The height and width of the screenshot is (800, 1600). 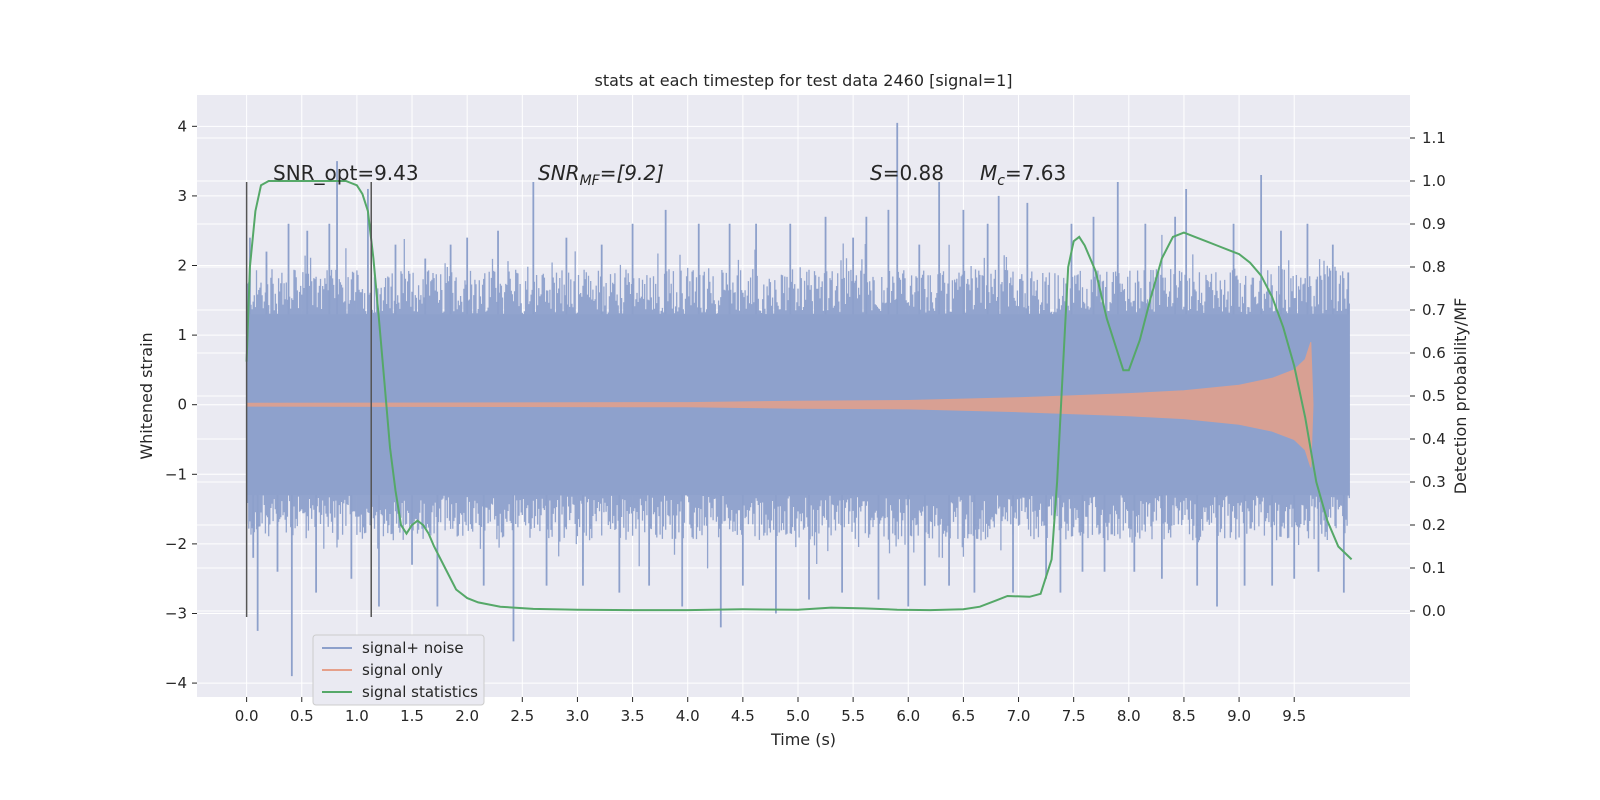 I want to click on y-right-tick-label: 0.5, so click(x=1434, y=396).